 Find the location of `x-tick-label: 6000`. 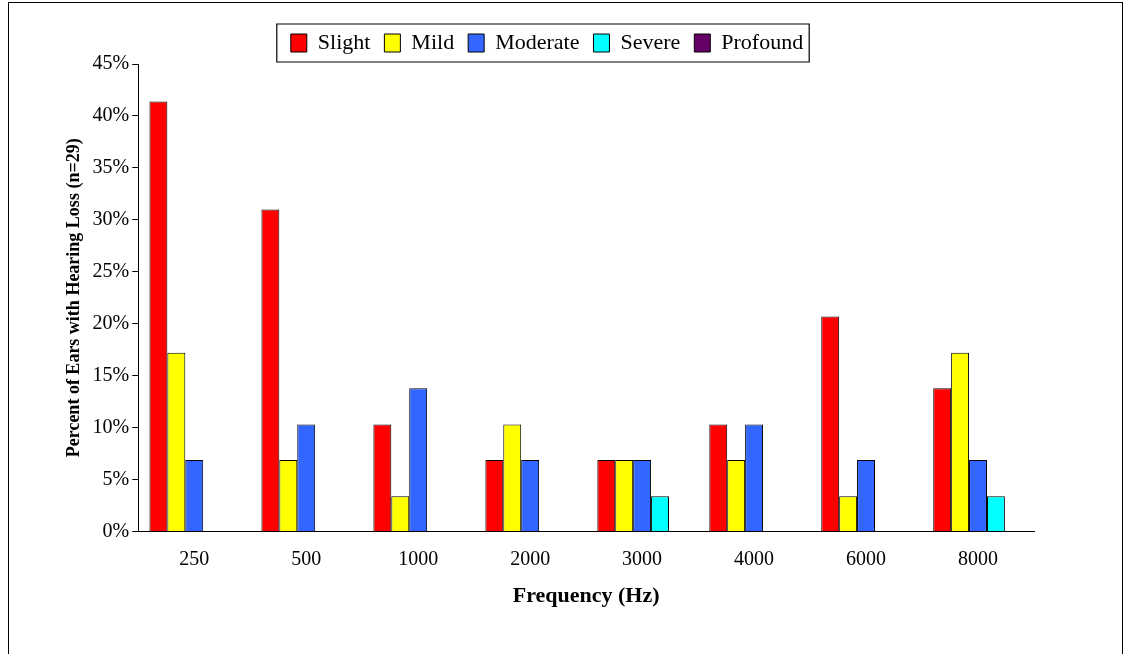

x-tick-label: 6000 is located at coordinates (866, 557).